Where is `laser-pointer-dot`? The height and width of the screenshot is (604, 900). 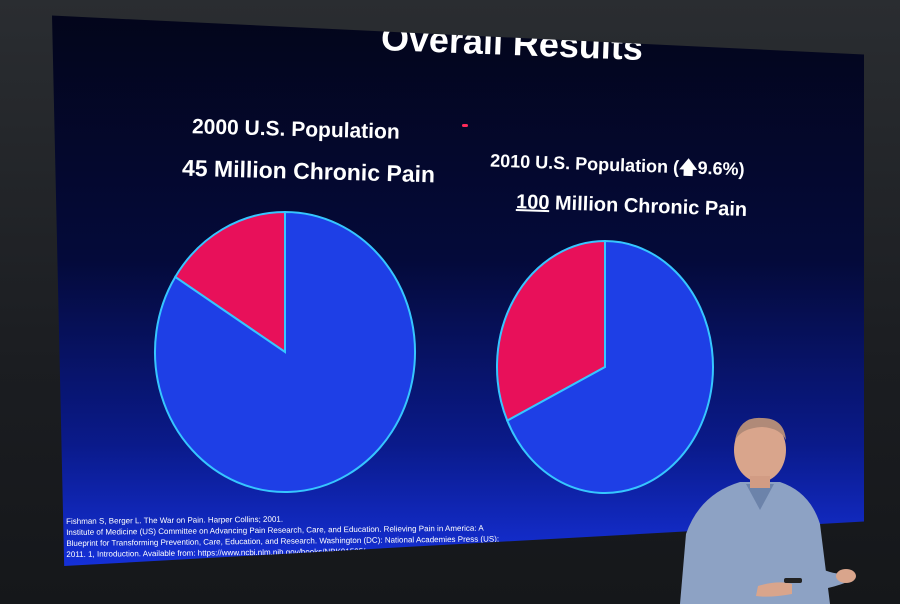
laser-pointer-dot is located at coordinates (465, 125).